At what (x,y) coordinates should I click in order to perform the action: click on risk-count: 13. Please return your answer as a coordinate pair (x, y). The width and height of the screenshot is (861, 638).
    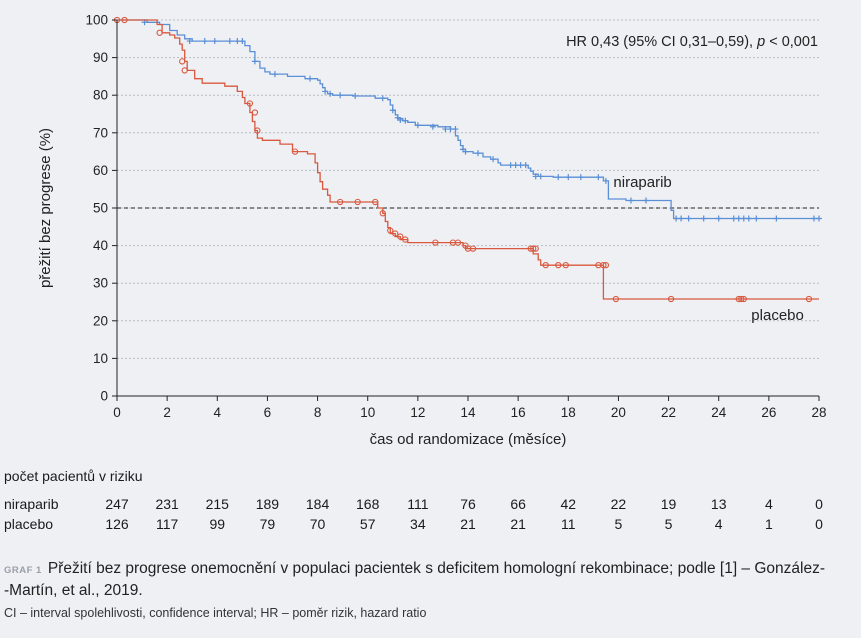
    Looking at the image, I should click on (718, 504).